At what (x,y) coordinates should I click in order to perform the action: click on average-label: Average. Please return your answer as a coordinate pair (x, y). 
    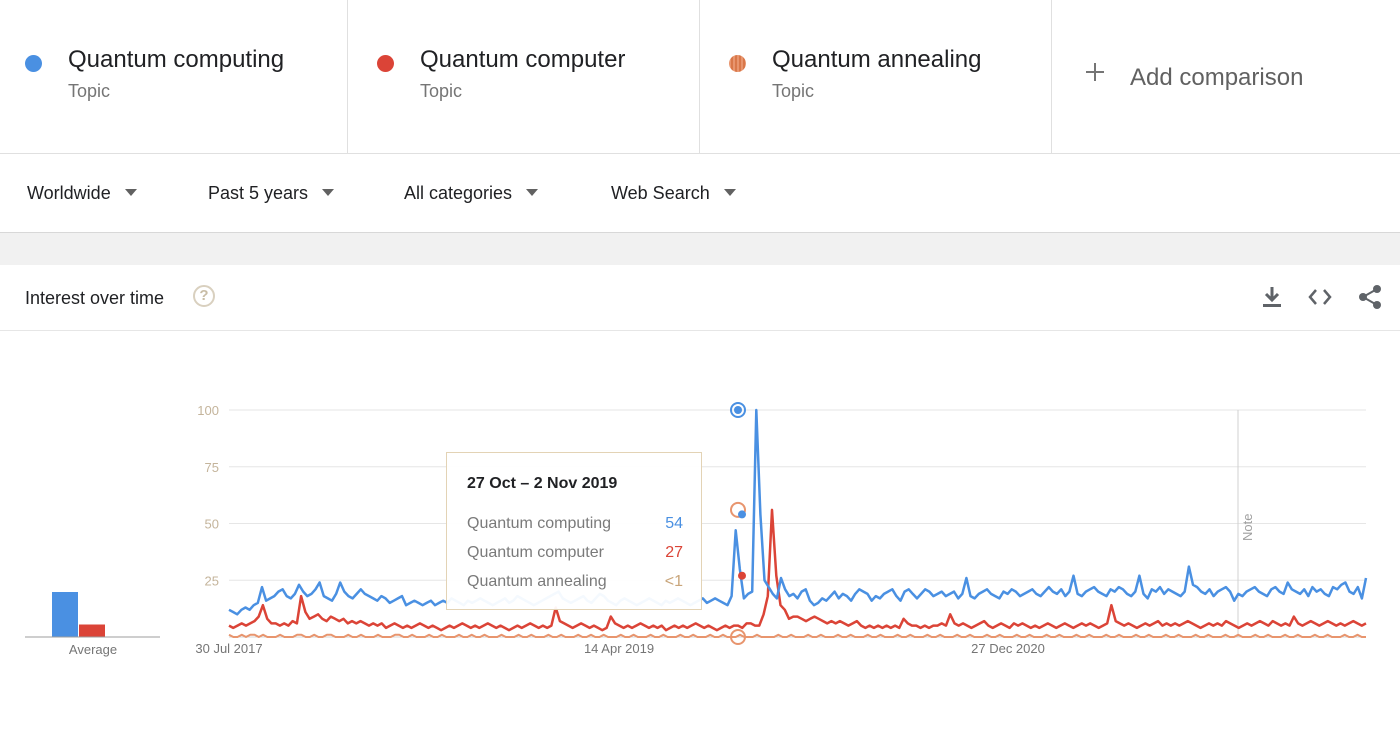
    Looking at the image, I should click on (93, 649).